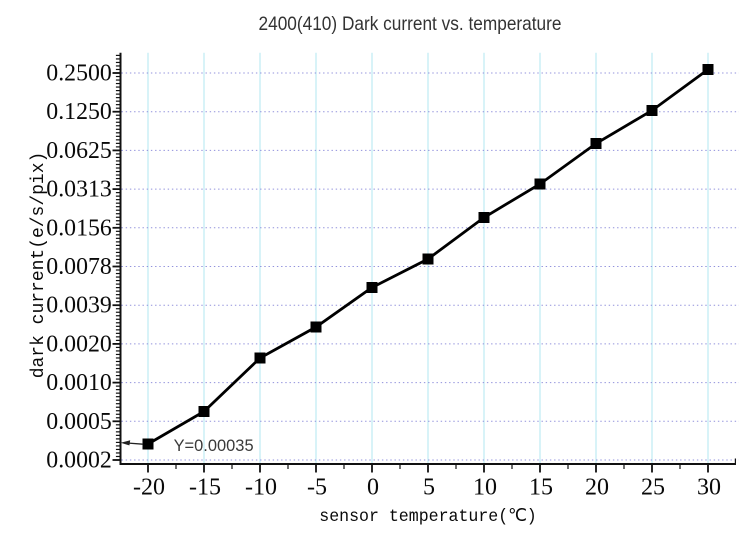 Image resolution: width=750 pixels, height=535 pixels. What do you see at coordinates (79, 343) in the screenshot?
I see `svg-text: 0.0020` at bounding box center [79, 343].